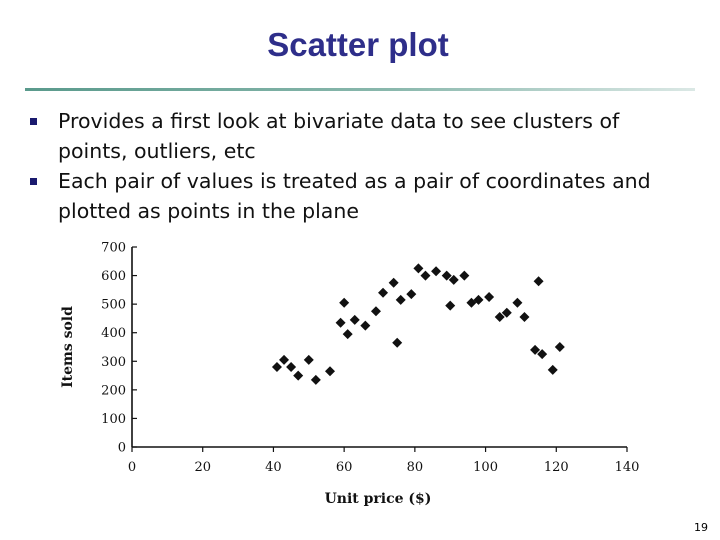 The width and height of the screenshot is (720, 540). What do you see at coordinates (113, 276) in the screenshot?
I see `y-tick-label: 600` at bounding box center [113, 276].